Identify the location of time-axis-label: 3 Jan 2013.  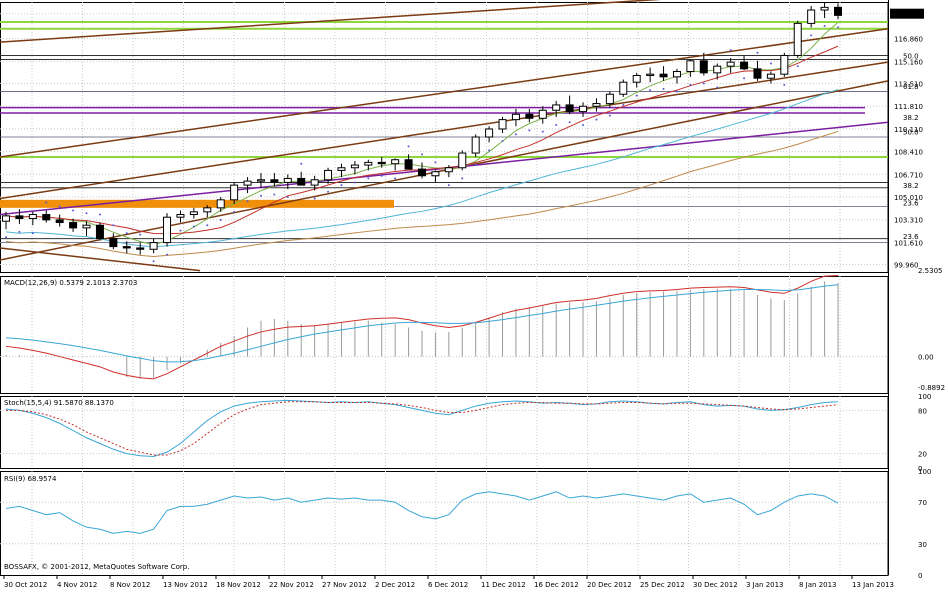
(765, 585).